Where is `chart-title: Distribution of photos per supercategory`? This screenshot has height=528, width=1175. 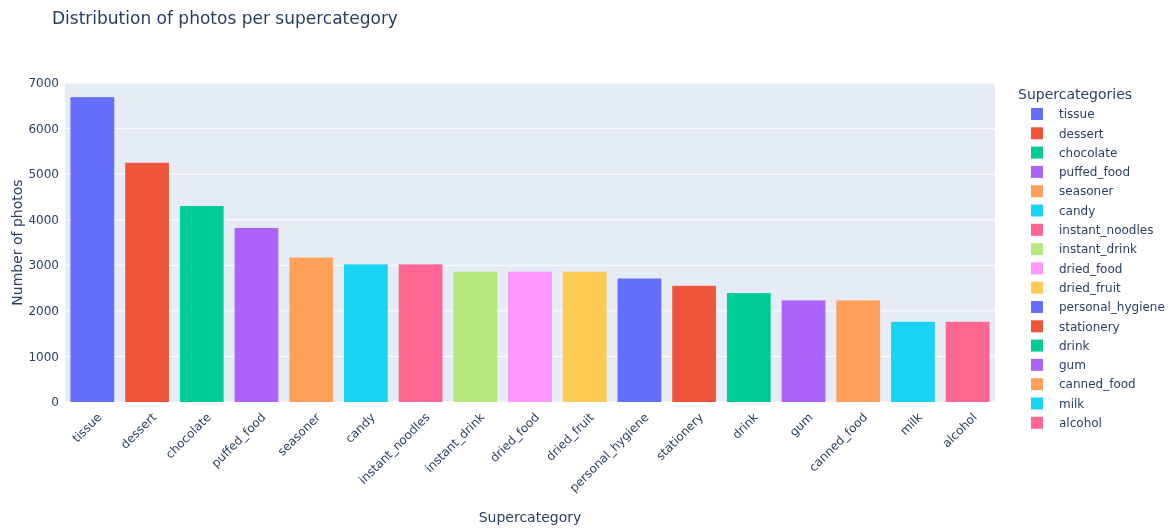
chart-title: Distribution of photos per supercategory is located at coordinates (225, 18).